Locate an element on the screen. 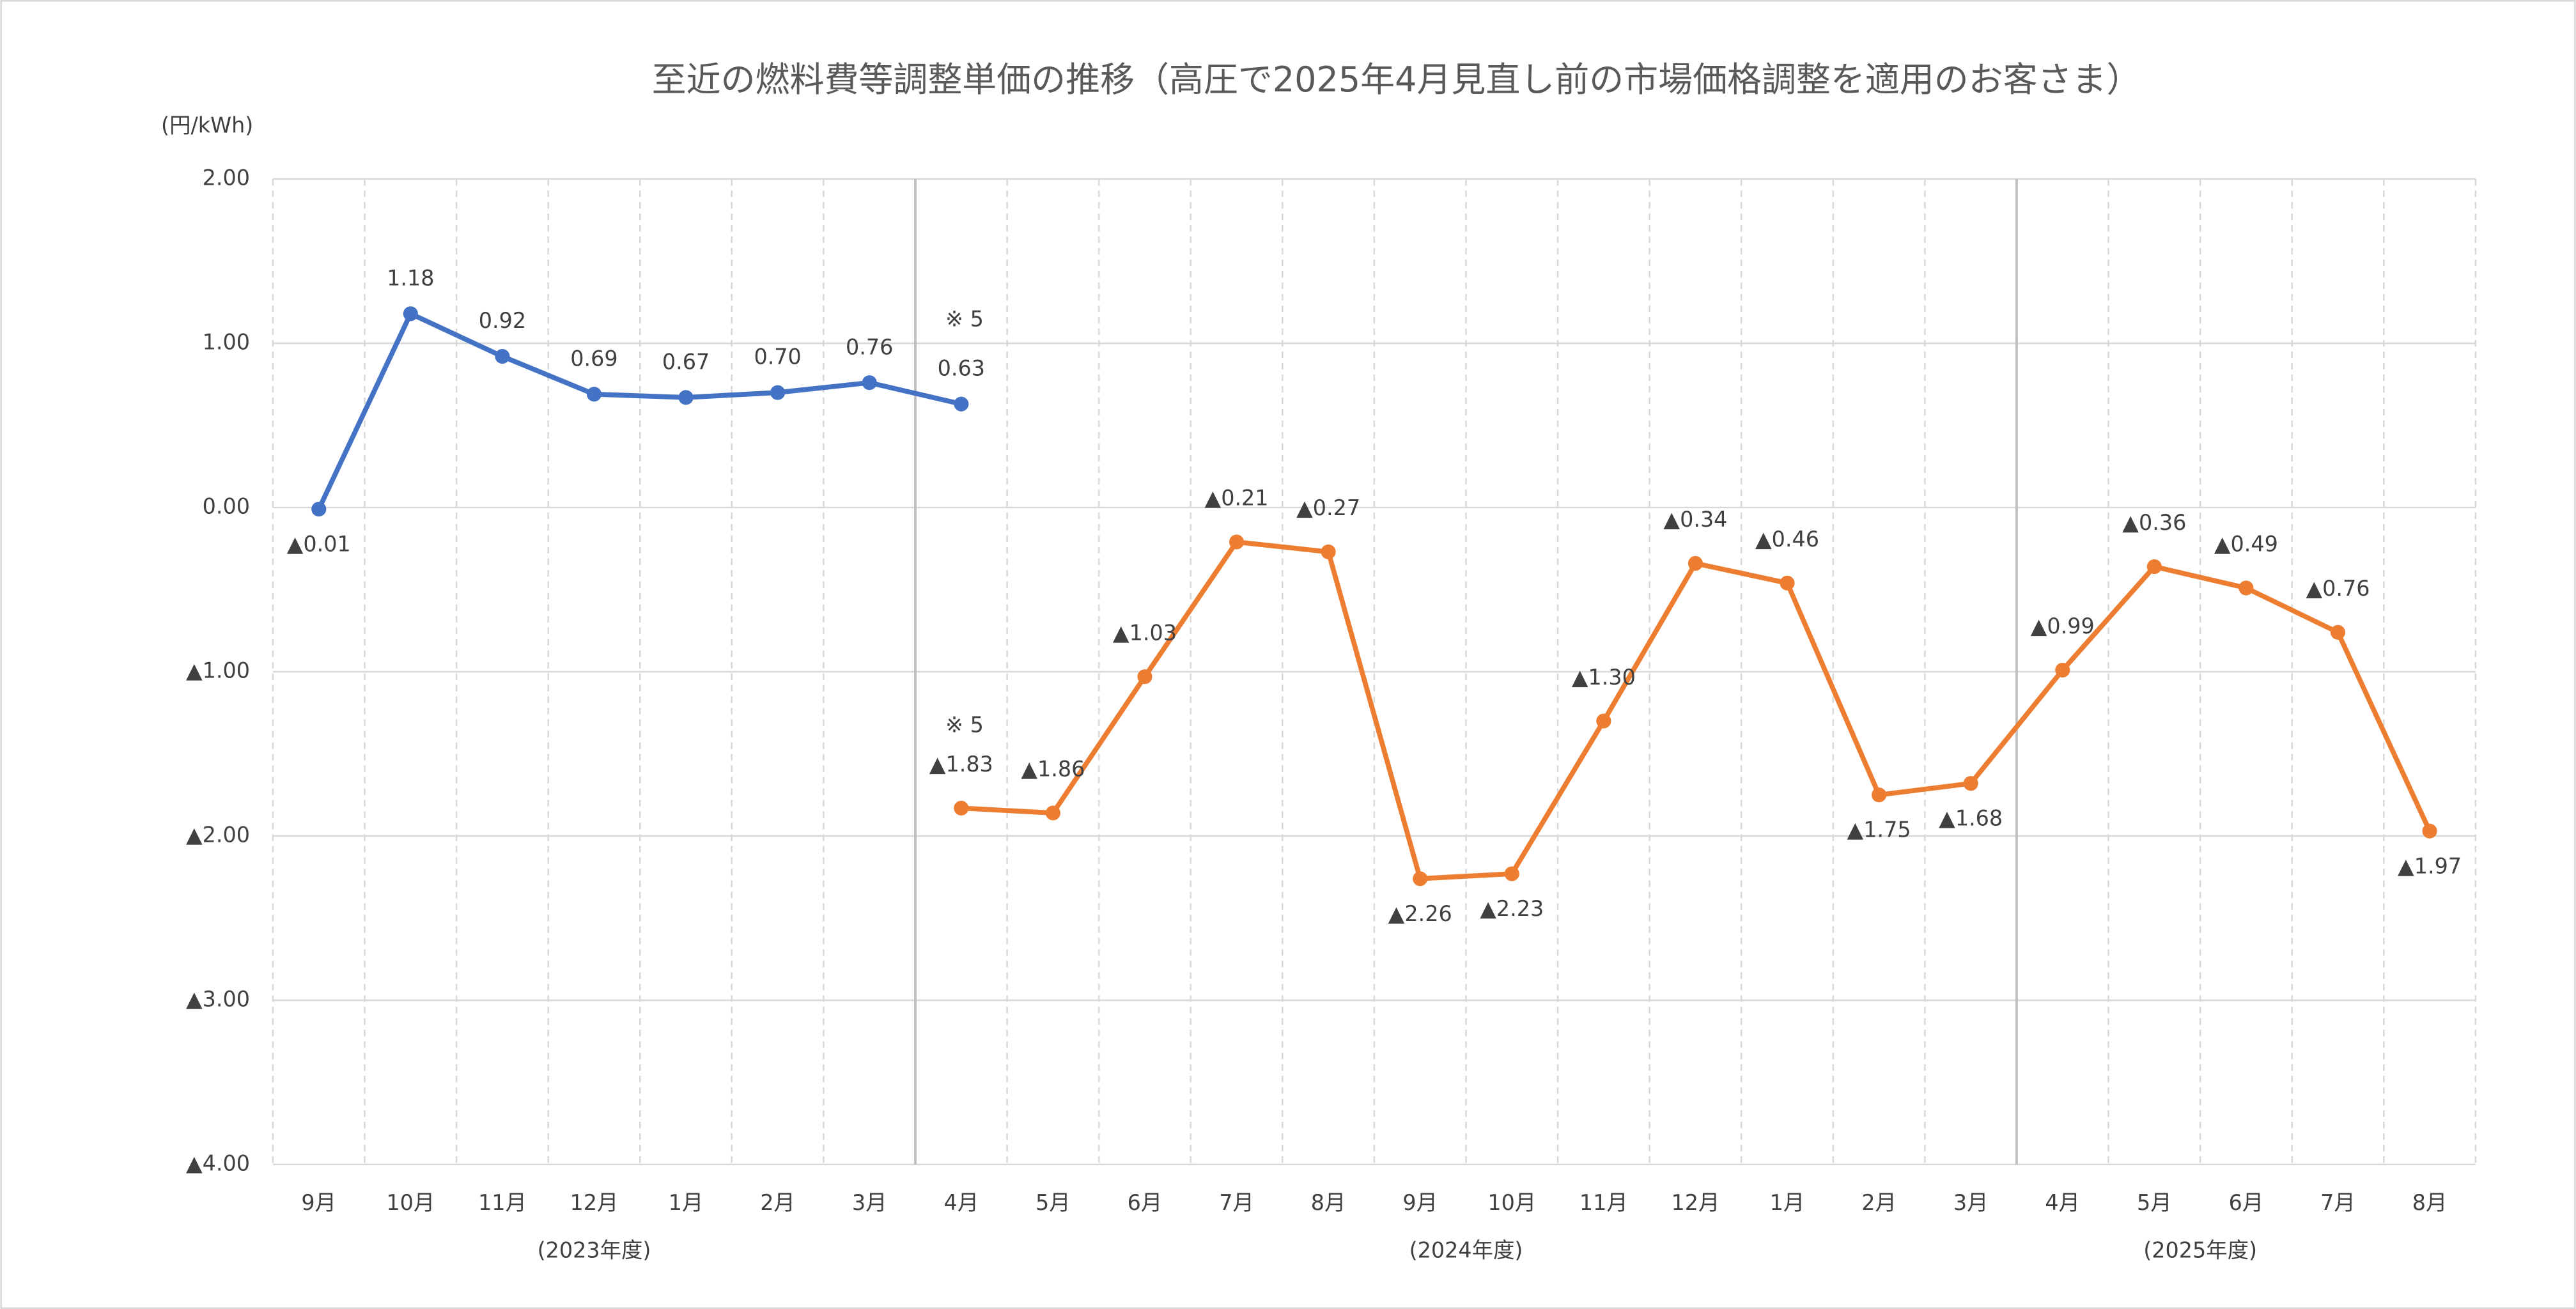 Image resolution: width=2576 pixels, height=1309 pixels. data-label: 0.92 is located at coordinates (502, 320).